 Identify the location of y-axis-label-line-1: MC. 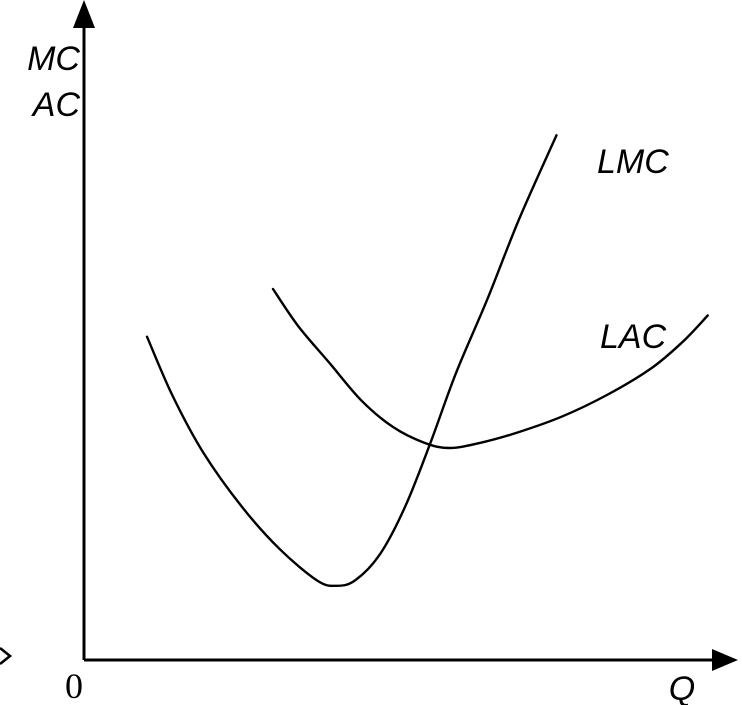
(53, 59).